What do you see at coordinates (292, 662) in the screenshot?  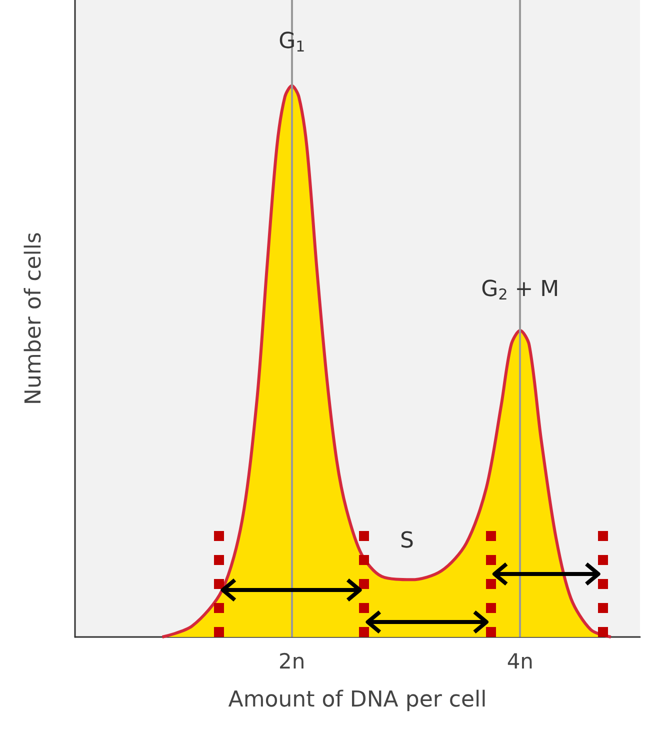 I see `x-tick-label: 2n` at bounding box center [292, 662].